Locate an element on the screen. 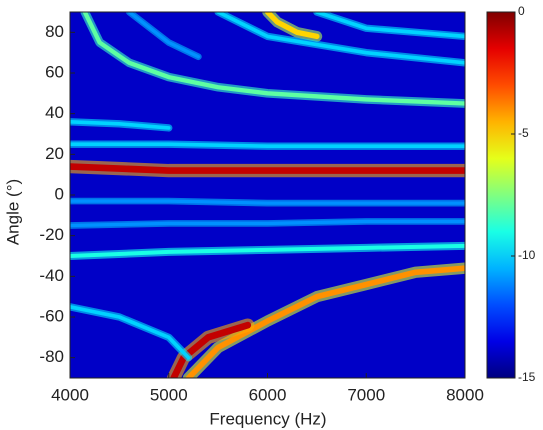  y-axis-label: Angle (°) is located at coordinates (12, 212).